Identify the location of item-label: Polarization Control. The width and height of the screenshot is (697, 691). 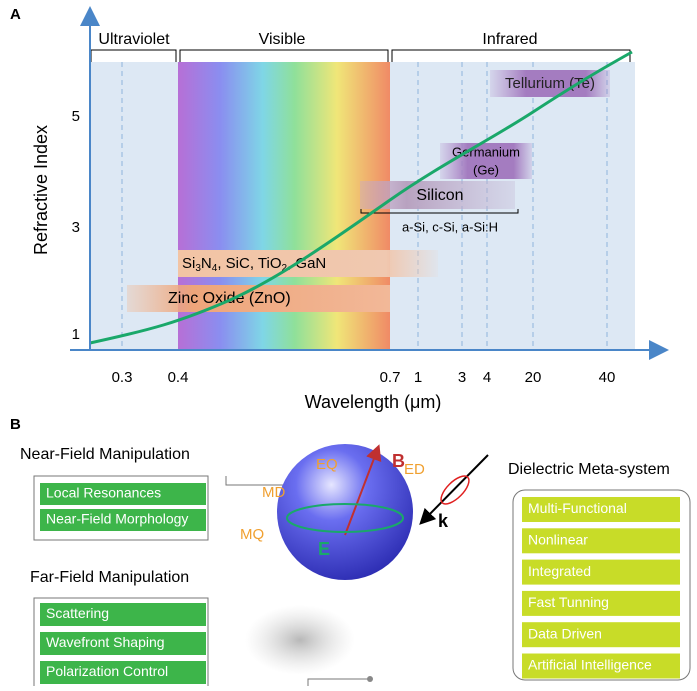
(107, 671).